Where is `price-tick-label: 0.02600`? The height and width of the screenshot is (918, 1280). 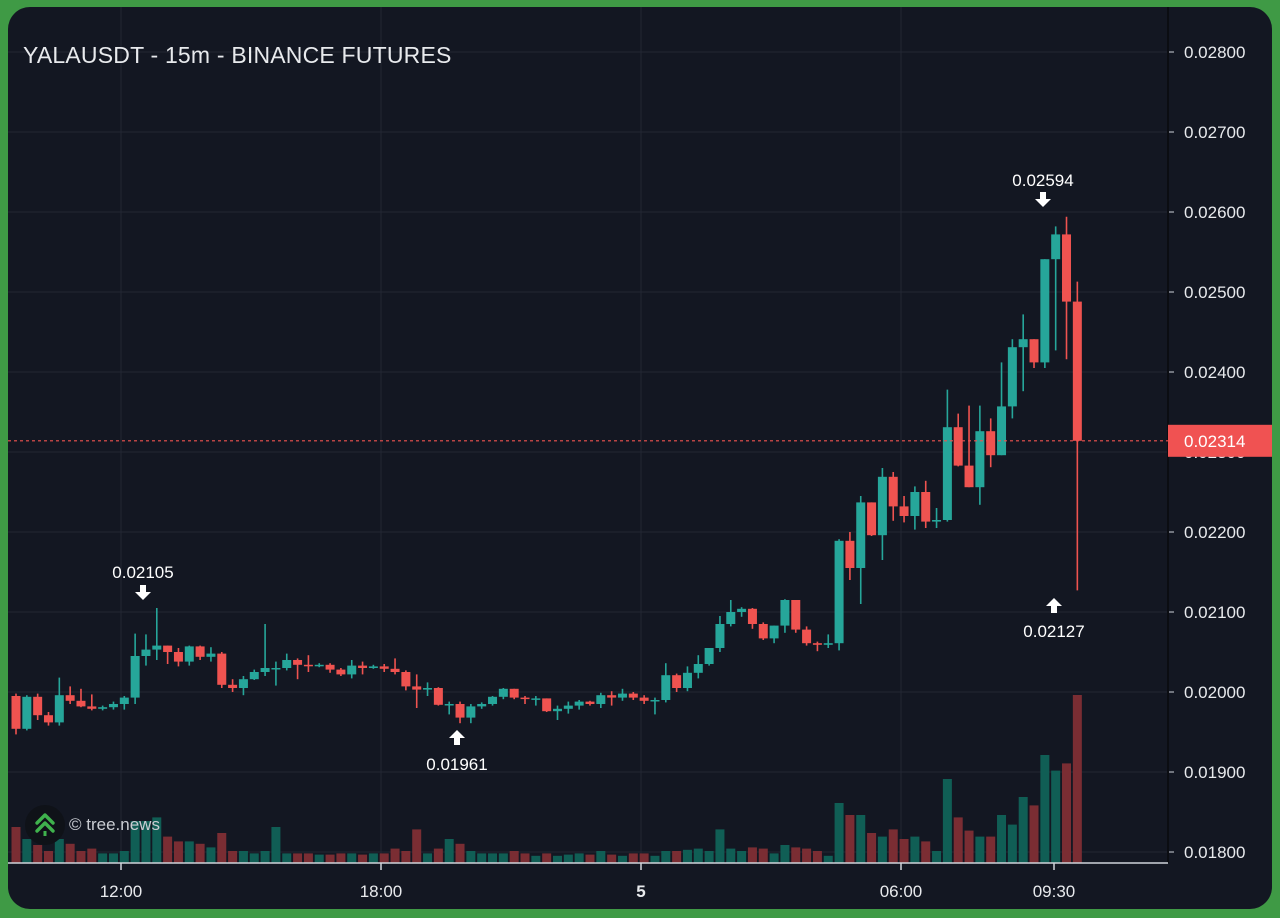
price-tick-label: 0.02600 is located at coordinates (1214, 212).